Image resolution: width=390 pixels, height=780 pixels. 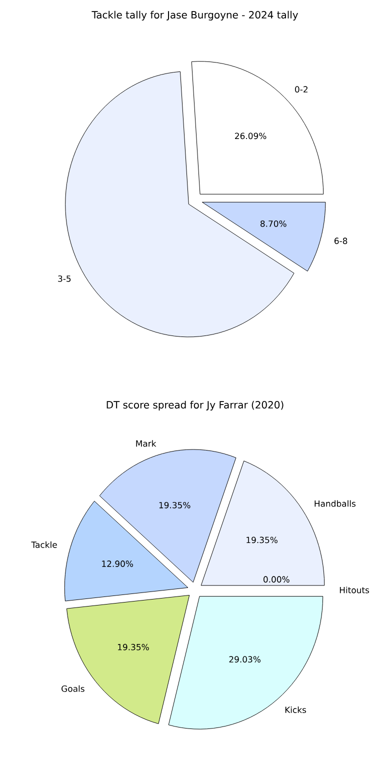 What do you see at coordinates (64, 278) in the screenshot?
I see `slice-label: 3-5` at bounding box center [64, 278].